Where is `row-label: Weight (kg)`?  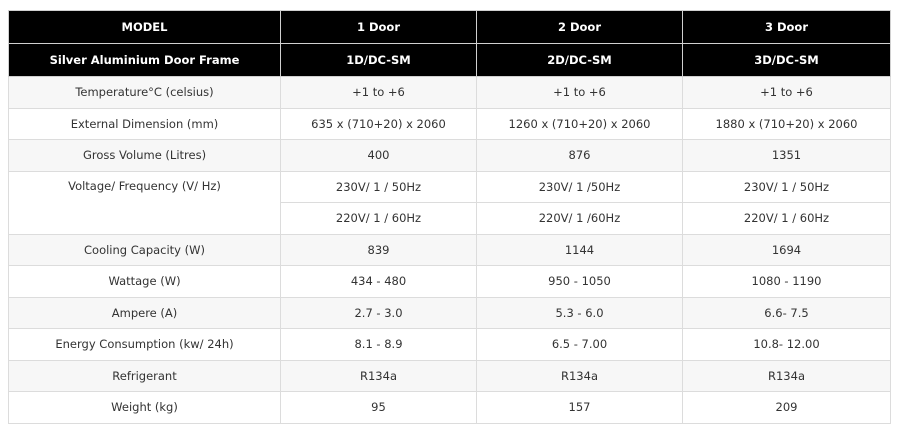 row-label: Weight (kg) is located at coordinates (144, 407).